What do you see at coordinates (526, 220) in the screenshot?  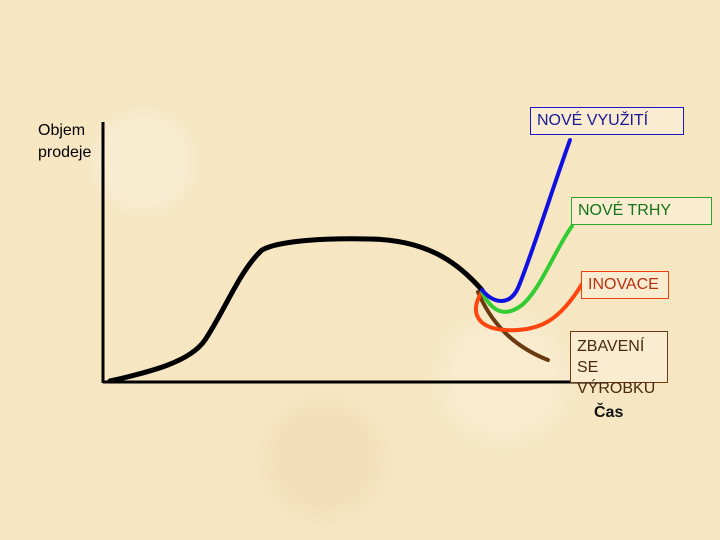 I see `curve-nove-vyuziti` at bounding box center [526, 220].